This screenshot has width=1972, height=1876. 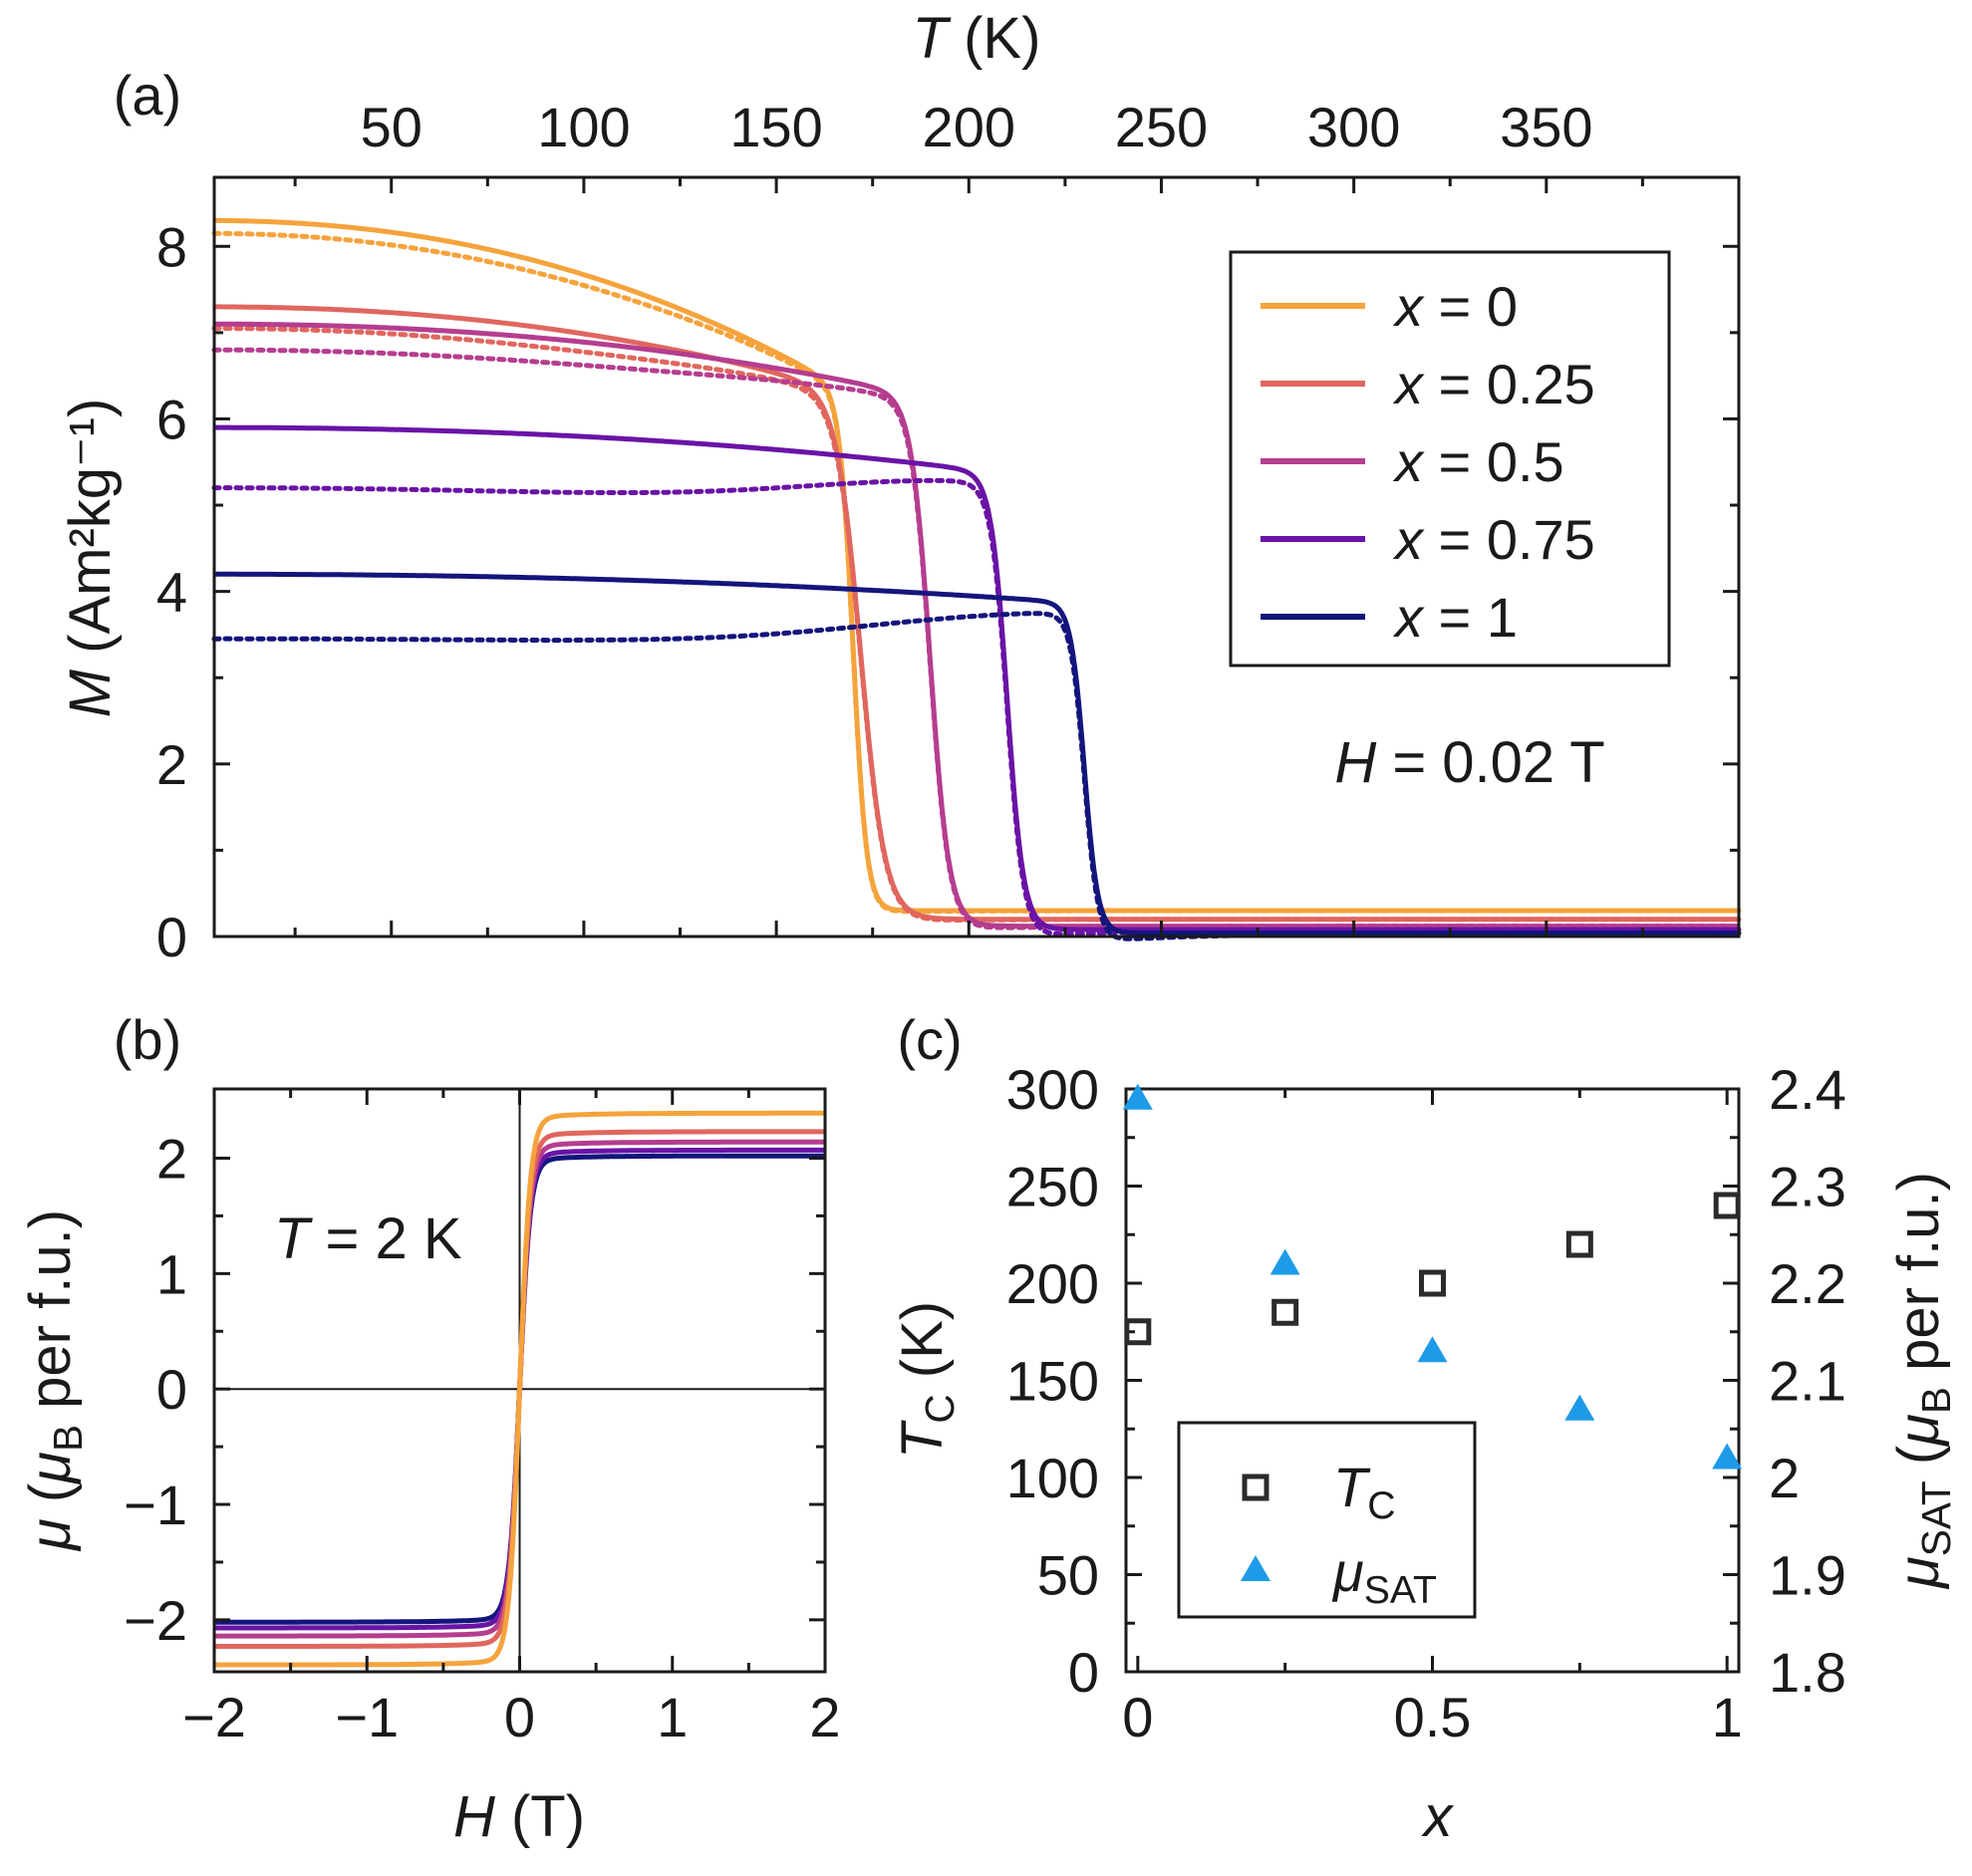 I want to click on panel-label-a: (a), so click(x=147, y=95).